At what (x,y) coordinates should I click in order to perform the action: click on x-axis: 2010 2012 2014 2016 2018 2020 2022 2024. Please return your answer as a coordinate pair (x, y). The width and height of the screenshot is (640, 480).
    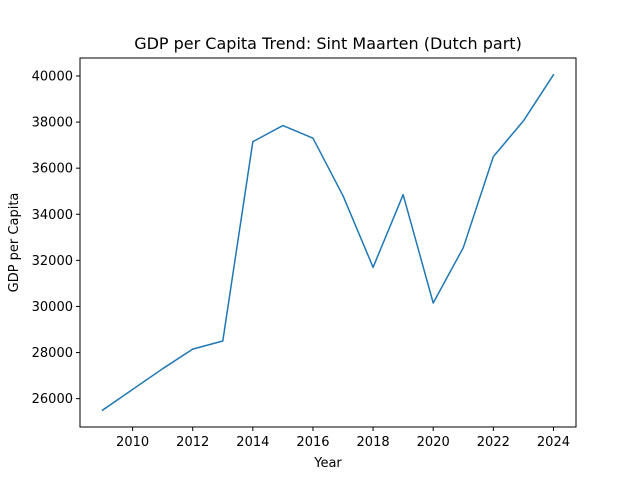
    Looking at the image, I should click on (343, 438).